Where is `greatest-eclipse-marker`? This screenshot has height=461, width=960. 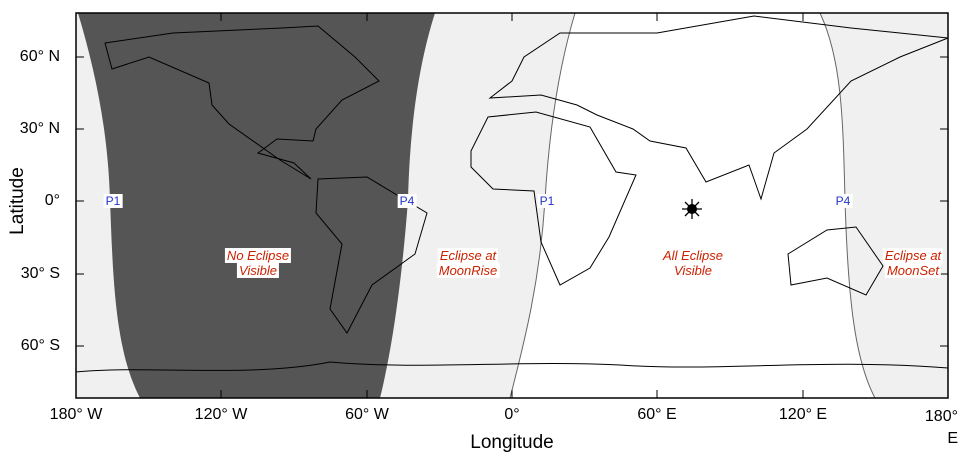 greatest-eclipse-marker is located at coordinates (692, 209).